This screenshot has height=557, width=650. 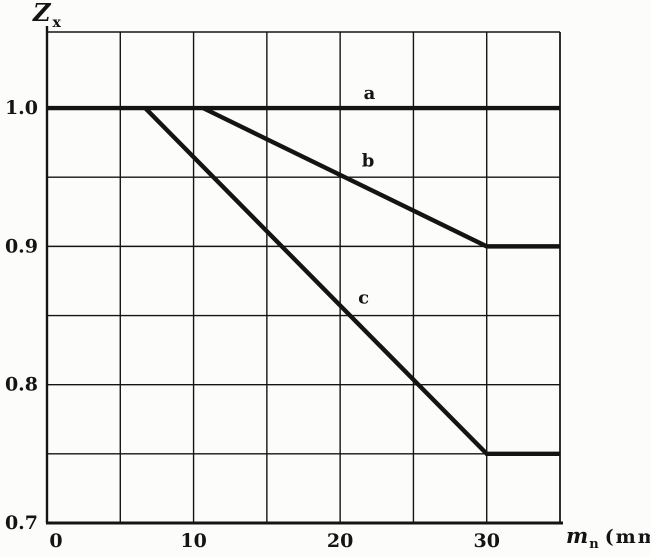 I want to click on x-axis-title: mn (mm), so click(x=608, y=537).